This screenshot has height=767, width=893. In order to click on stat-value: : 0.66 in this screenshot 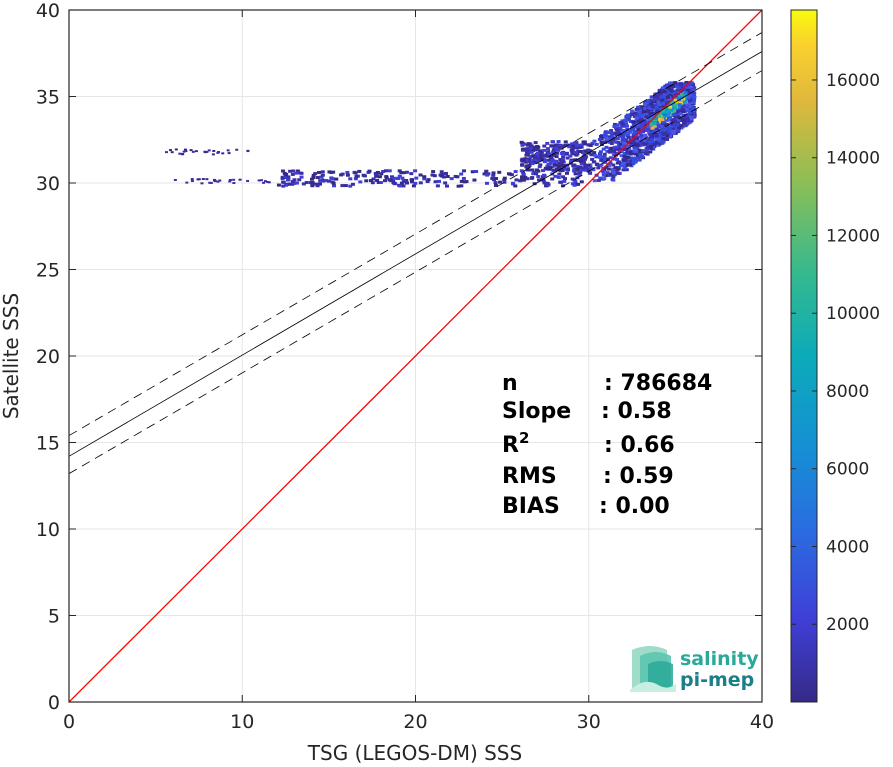, I will do `click(639, 445)`.